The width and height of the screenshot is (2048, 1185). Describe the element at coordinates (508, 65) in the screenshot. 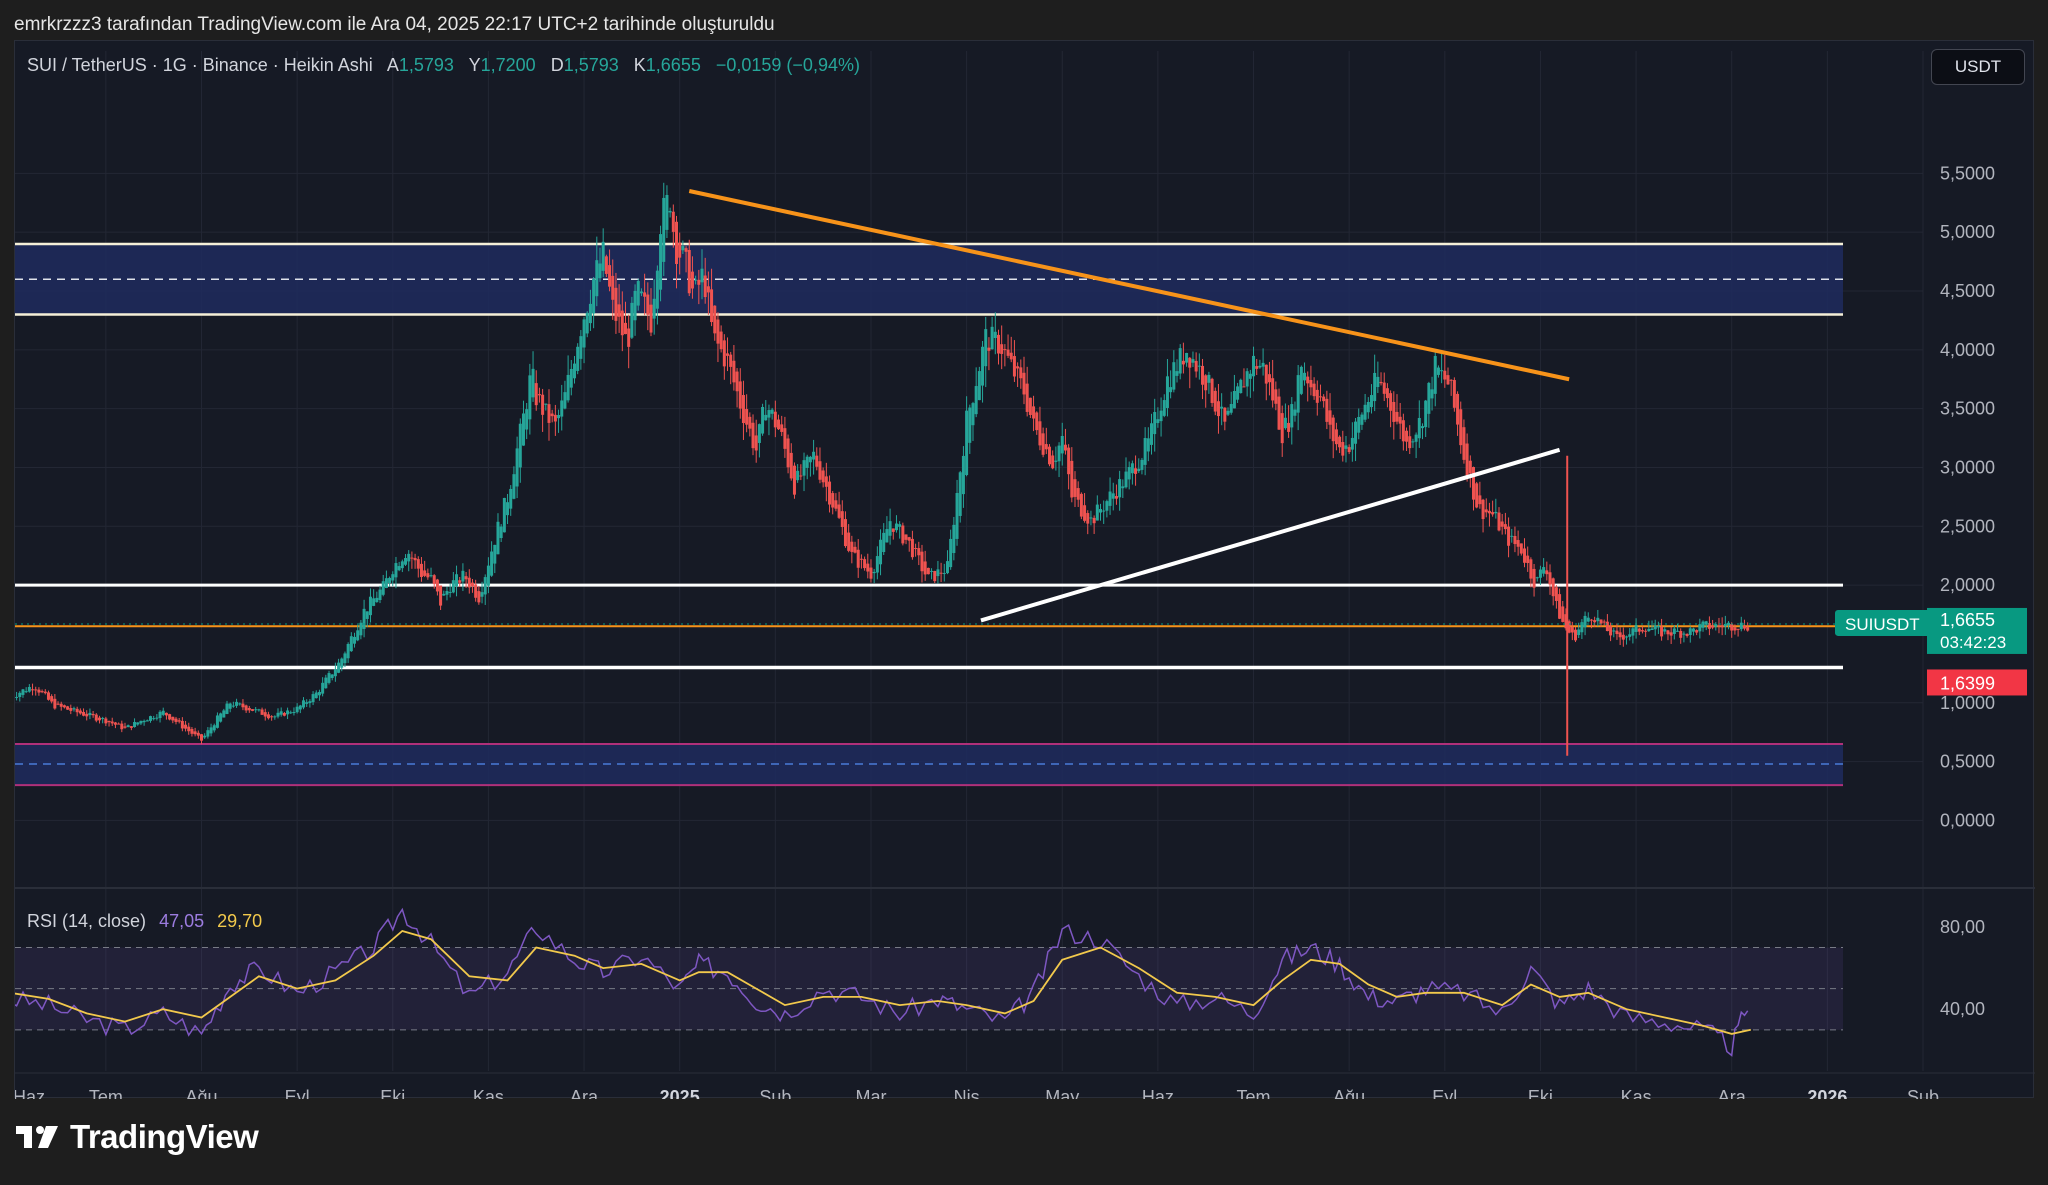

I see `high-value: 1,7200` at that location.